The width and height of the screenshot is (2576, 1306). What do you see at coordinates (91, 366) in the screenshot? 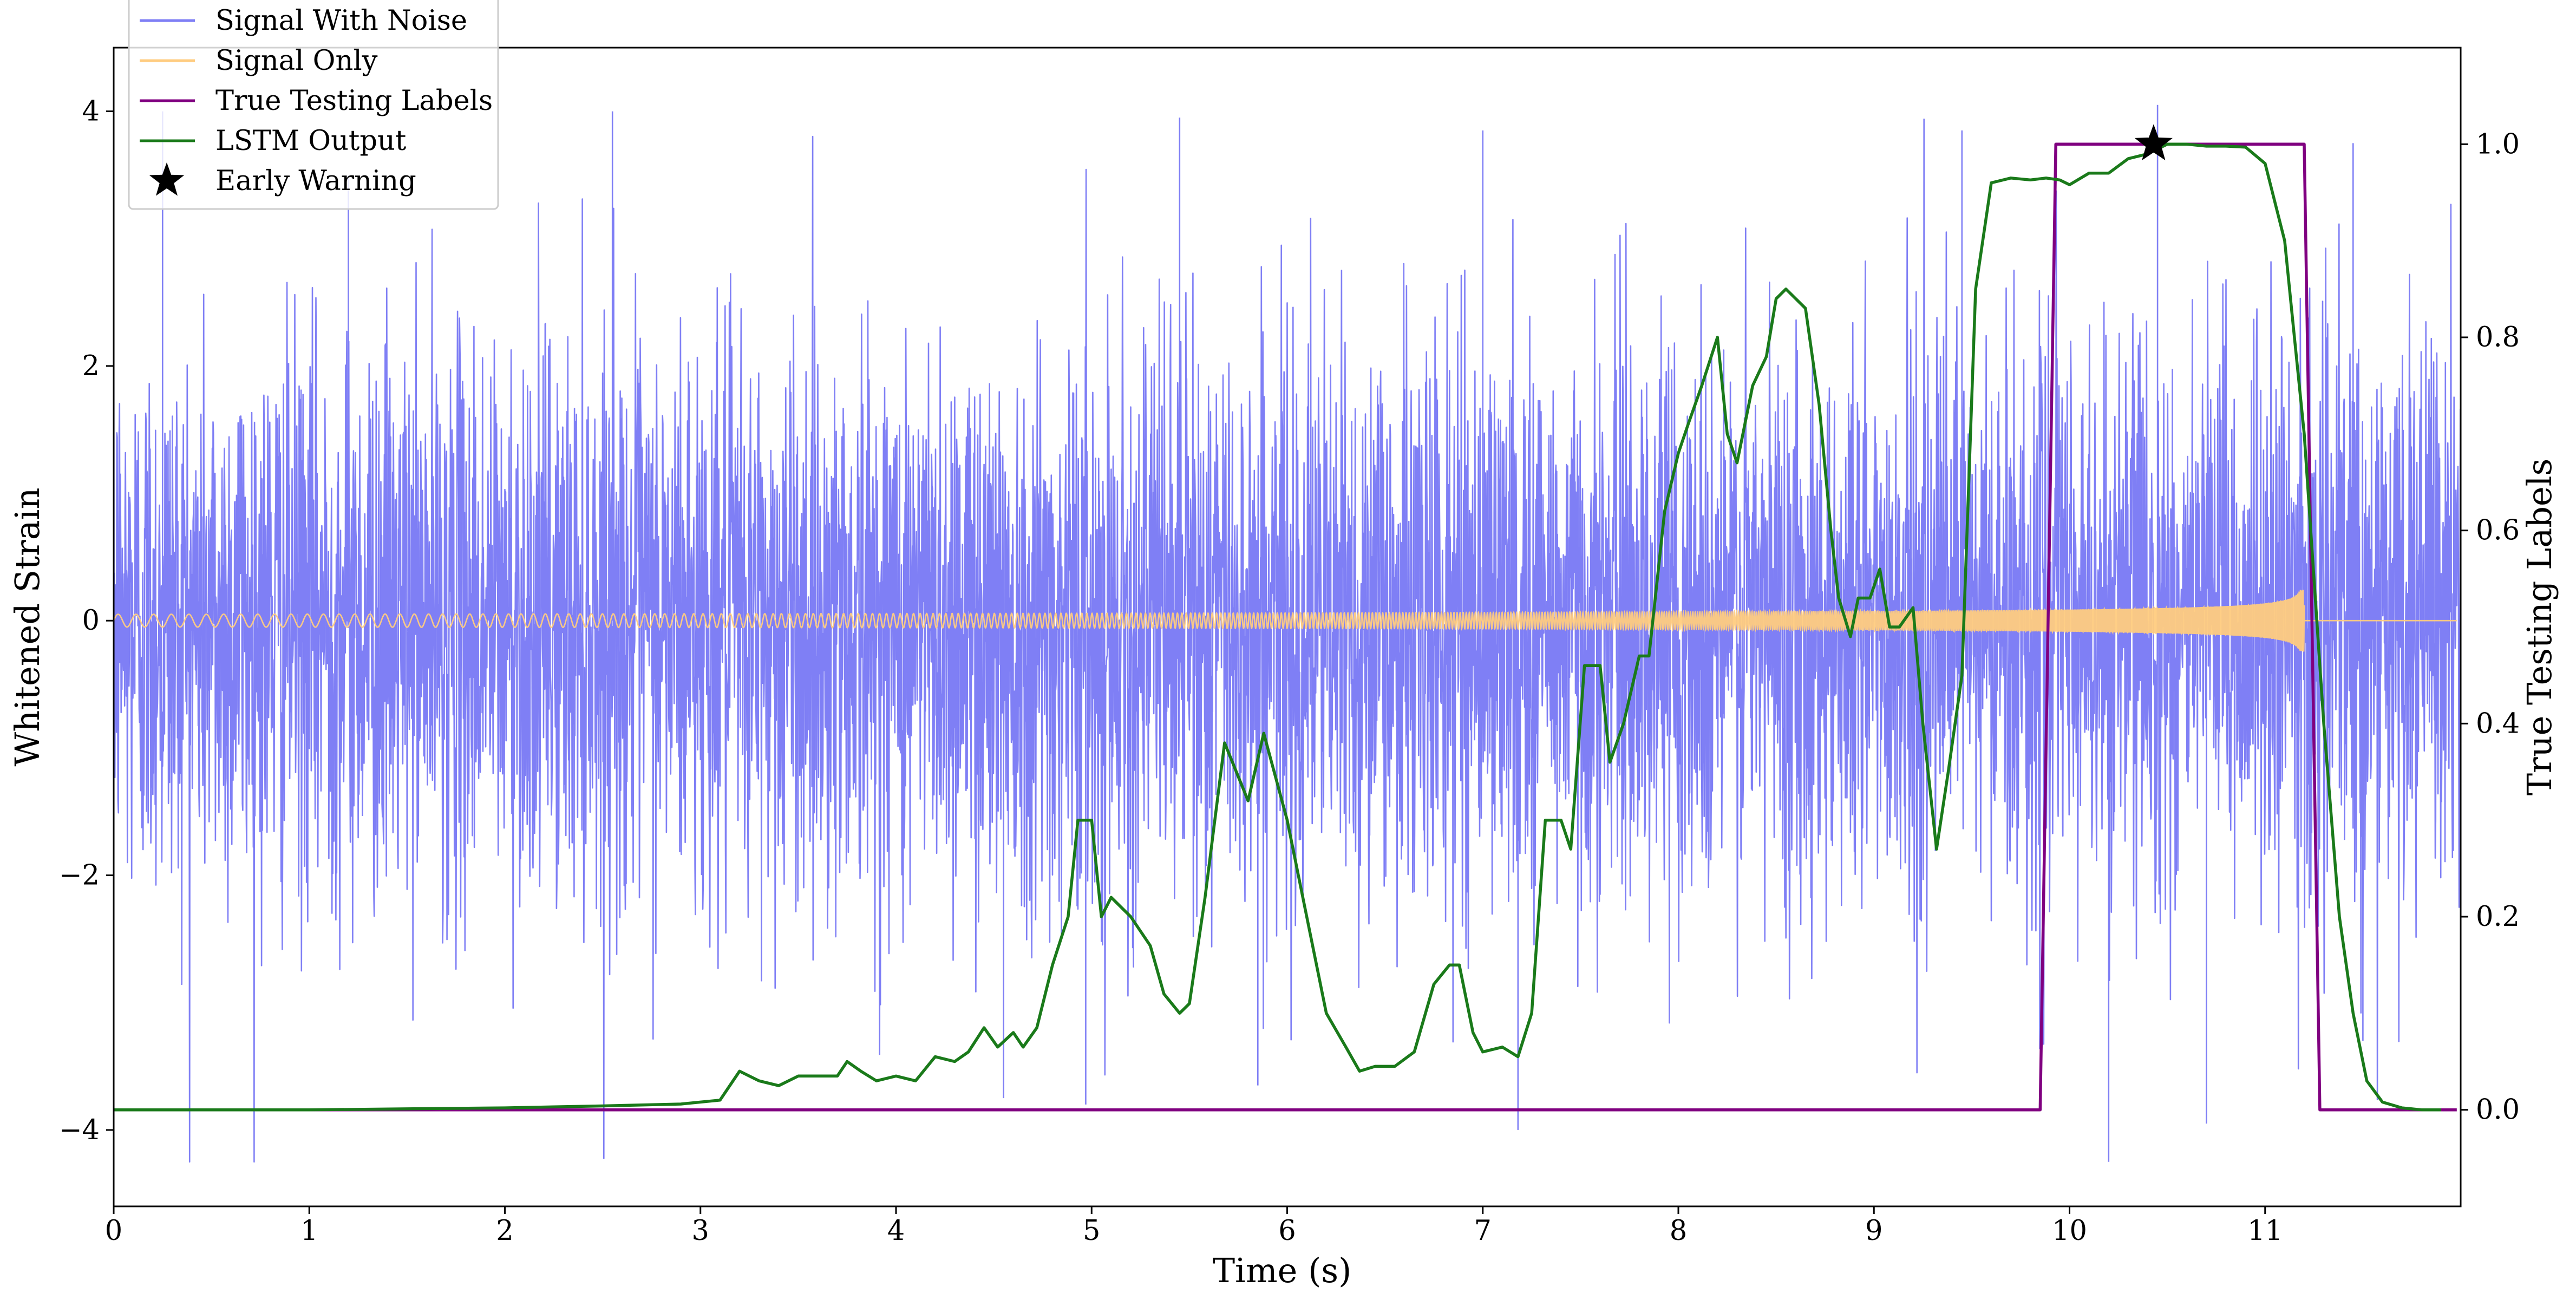
I see `left-y-tick-label: 2` at bounding box center [91, 366].